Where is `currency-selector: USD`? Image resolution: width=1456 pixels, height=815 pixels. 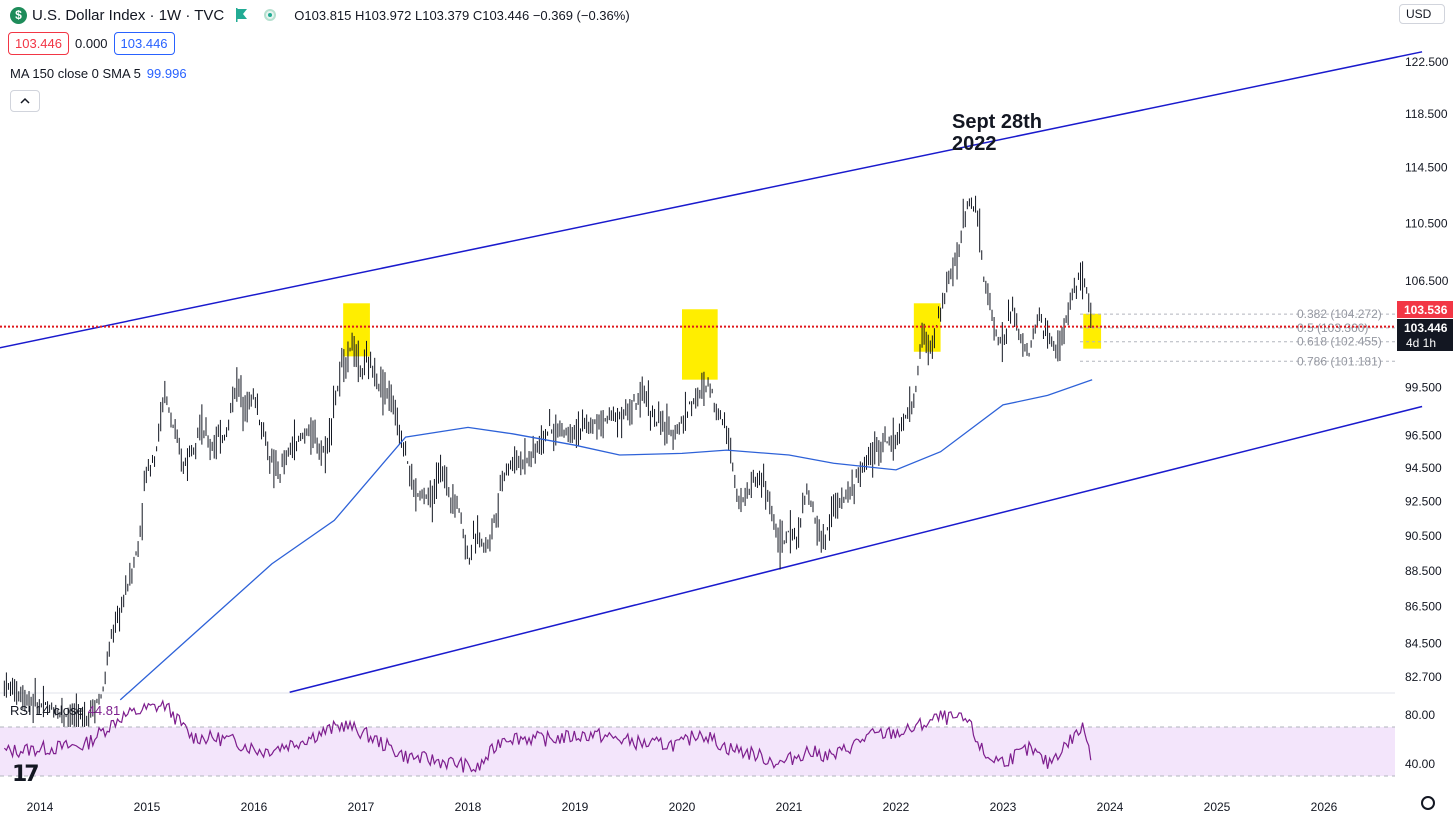
currency-selector: USD is located at coordinates (1422, 14).